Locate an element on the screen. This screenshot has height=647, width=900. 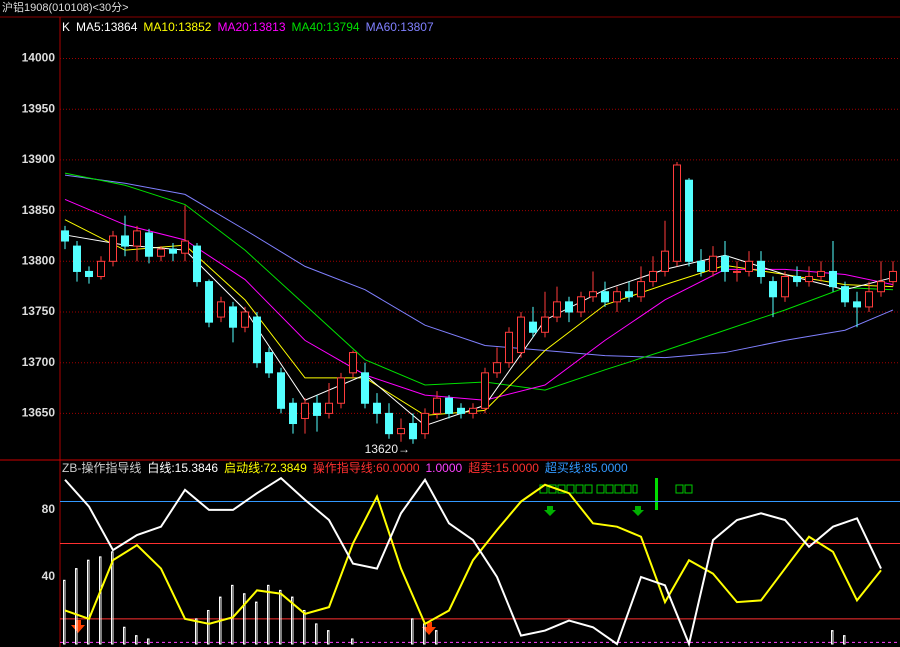
y-tick-label: 13950 is located at coordinates (39, 108).